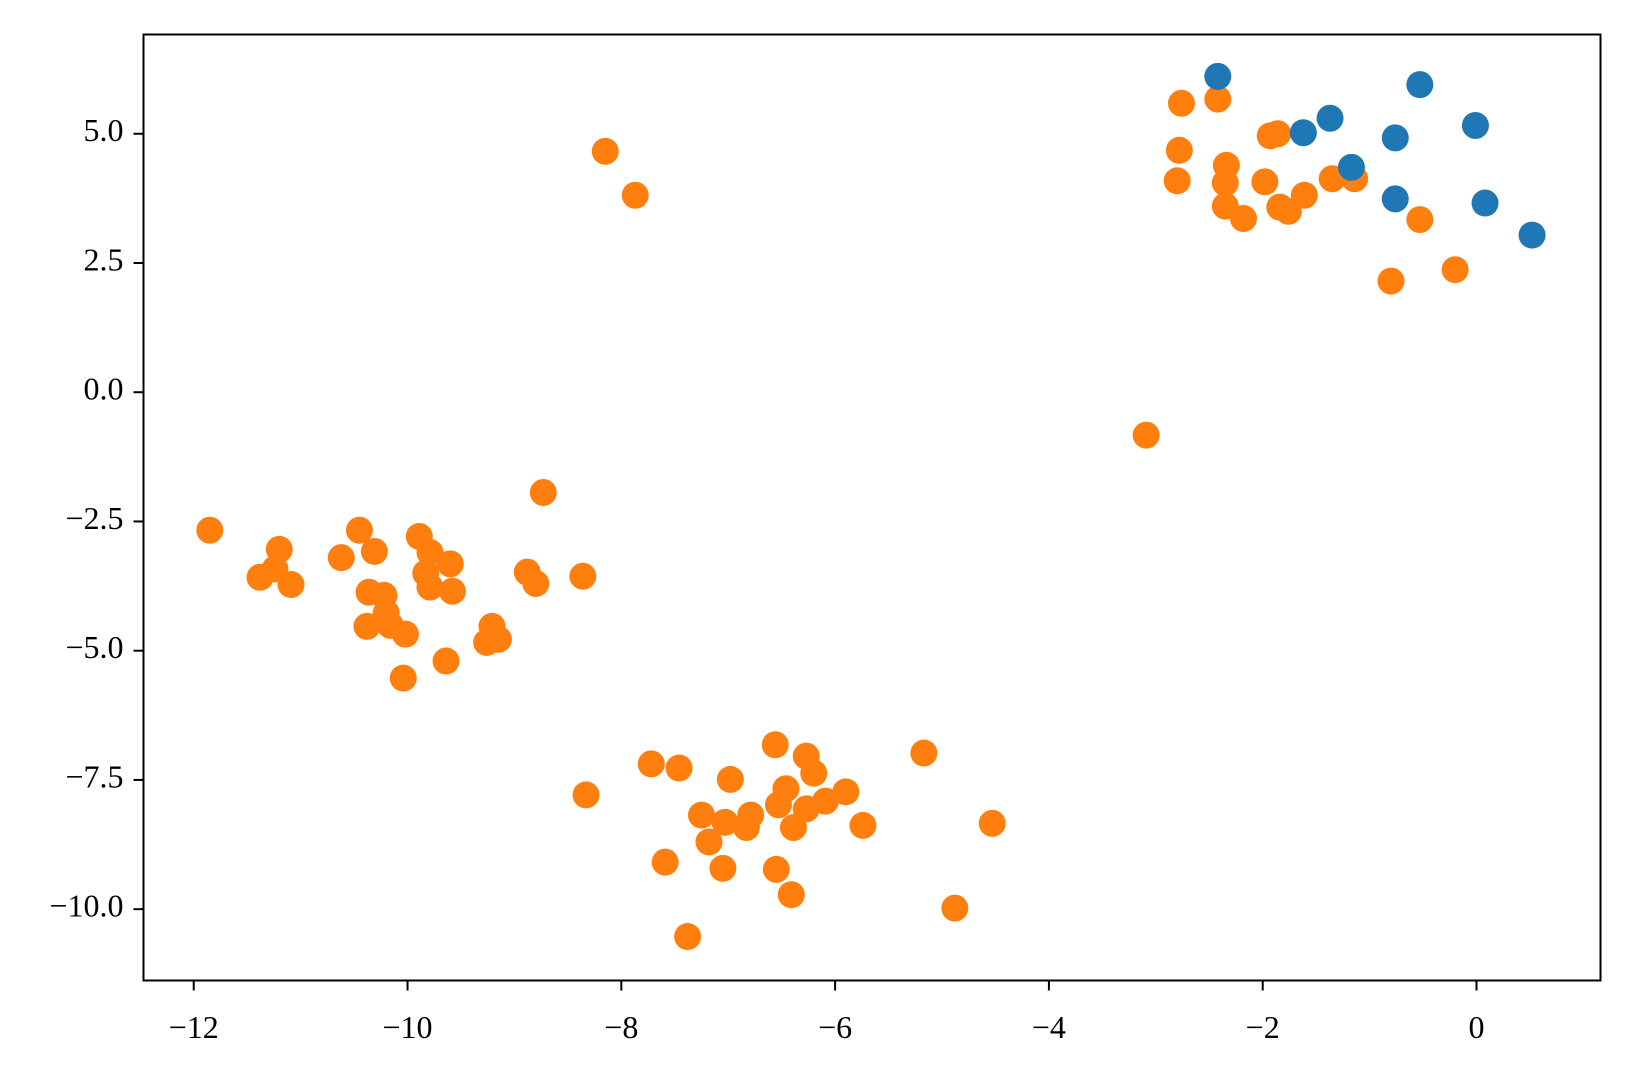  Describe the element at coordinates (94, 647) in the screenshot. I see `y-tick-label: −5.0` at that location.